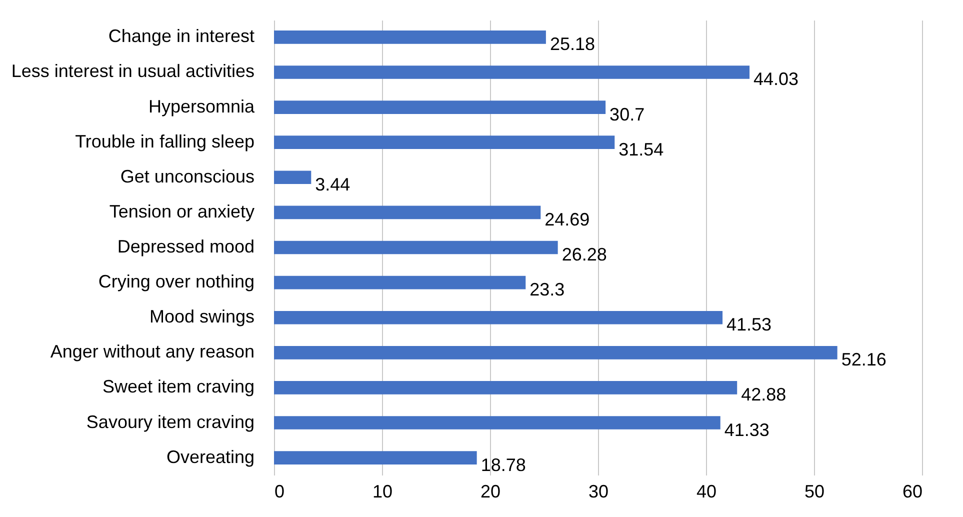 This screenshot has height=517, width=963. Describe the element at coordinates (187, 176) in the screenshot. I see `y-tick-label: Get unconscious` at that location.